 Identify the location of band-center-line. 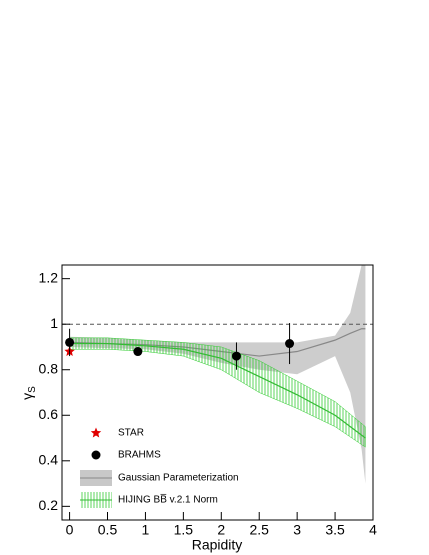
(217, 390).